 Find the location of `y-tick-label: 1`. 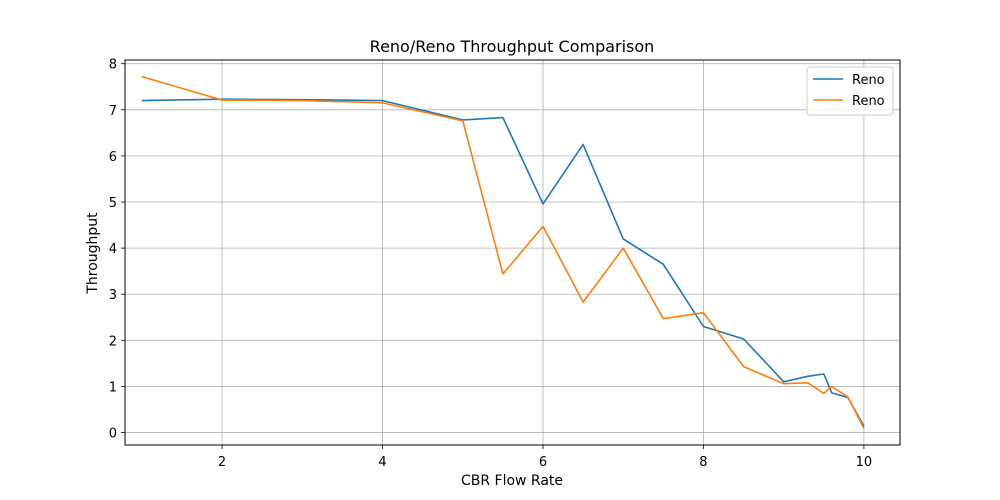

y-tick-label: 1 is located at coordinates (113, 387).